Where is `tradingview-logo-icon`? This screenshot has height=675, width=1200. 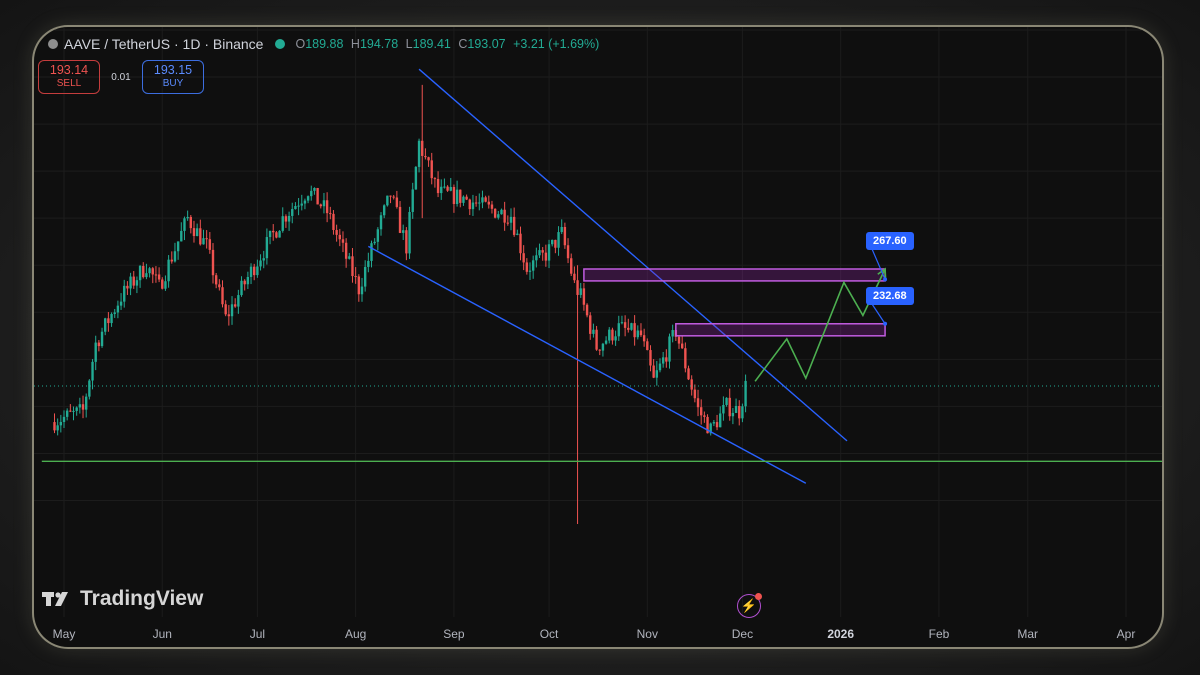 tradingview-logo-icon is located at coordinates (55, 599).